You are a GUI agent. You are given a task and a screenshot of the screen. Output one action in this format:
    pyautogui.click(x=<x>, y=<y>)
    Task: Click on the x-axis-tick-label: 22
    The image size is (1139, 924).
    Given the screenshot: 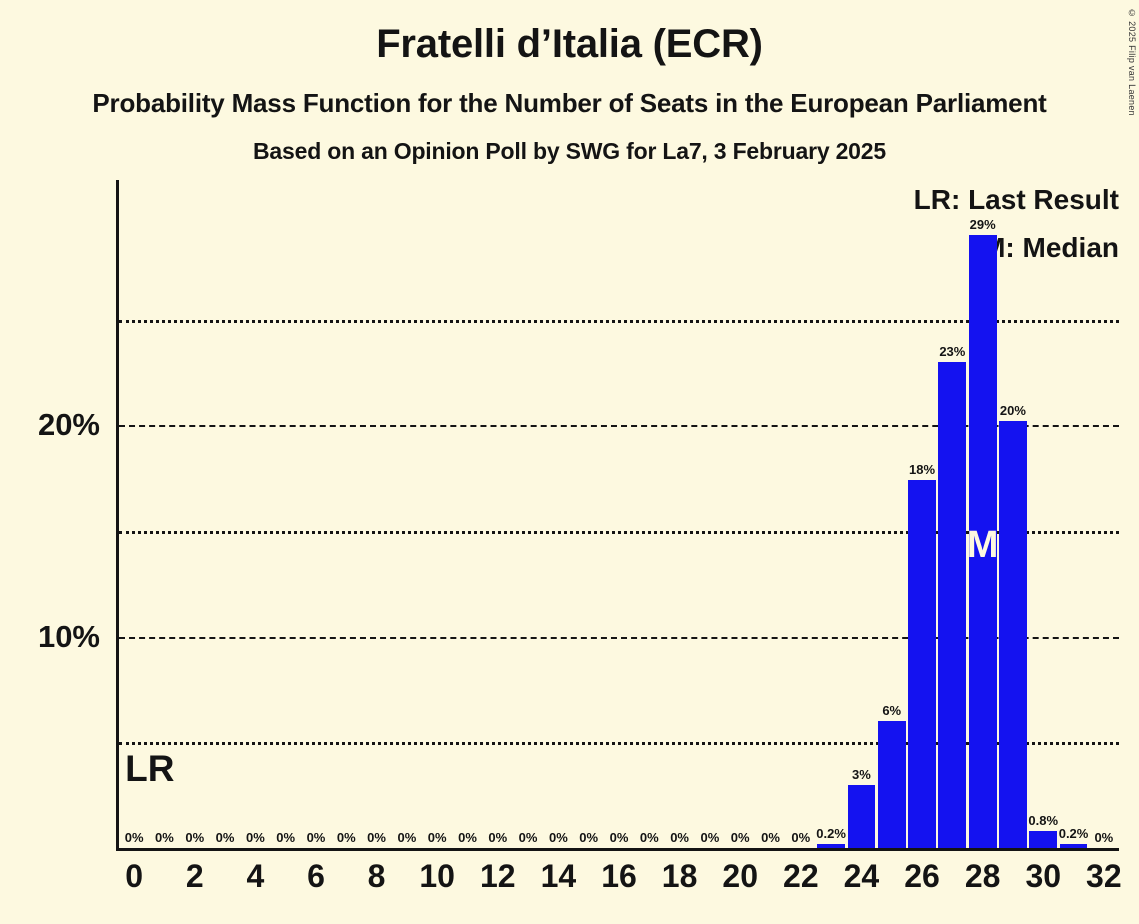 What is the action you would take?
    pyautogui.click(x=801, y=876)
    